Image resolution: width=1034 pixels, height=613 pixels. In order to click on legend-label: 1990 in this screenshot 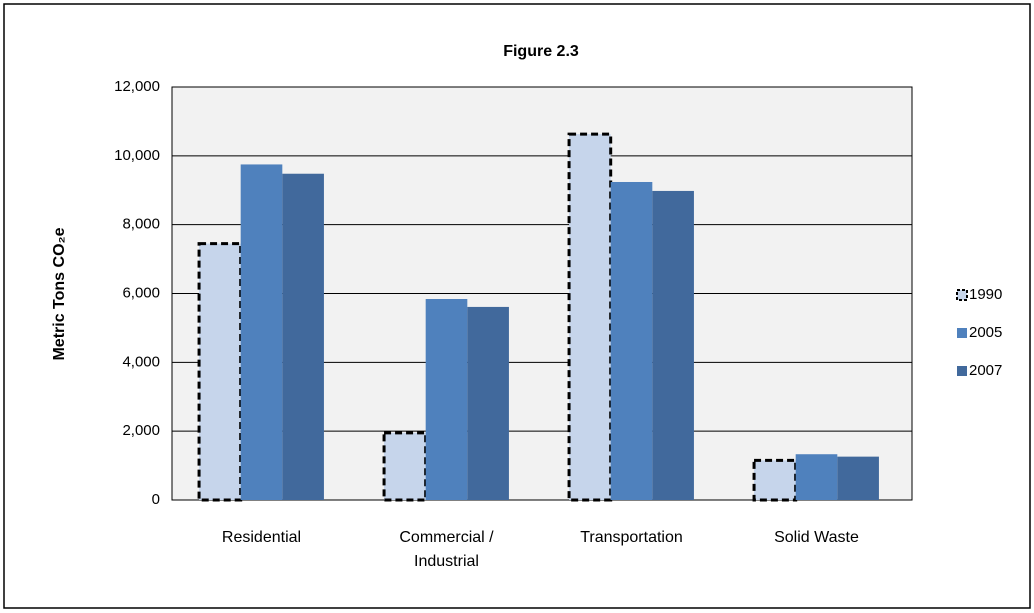, I will do `click(985, 294)`.